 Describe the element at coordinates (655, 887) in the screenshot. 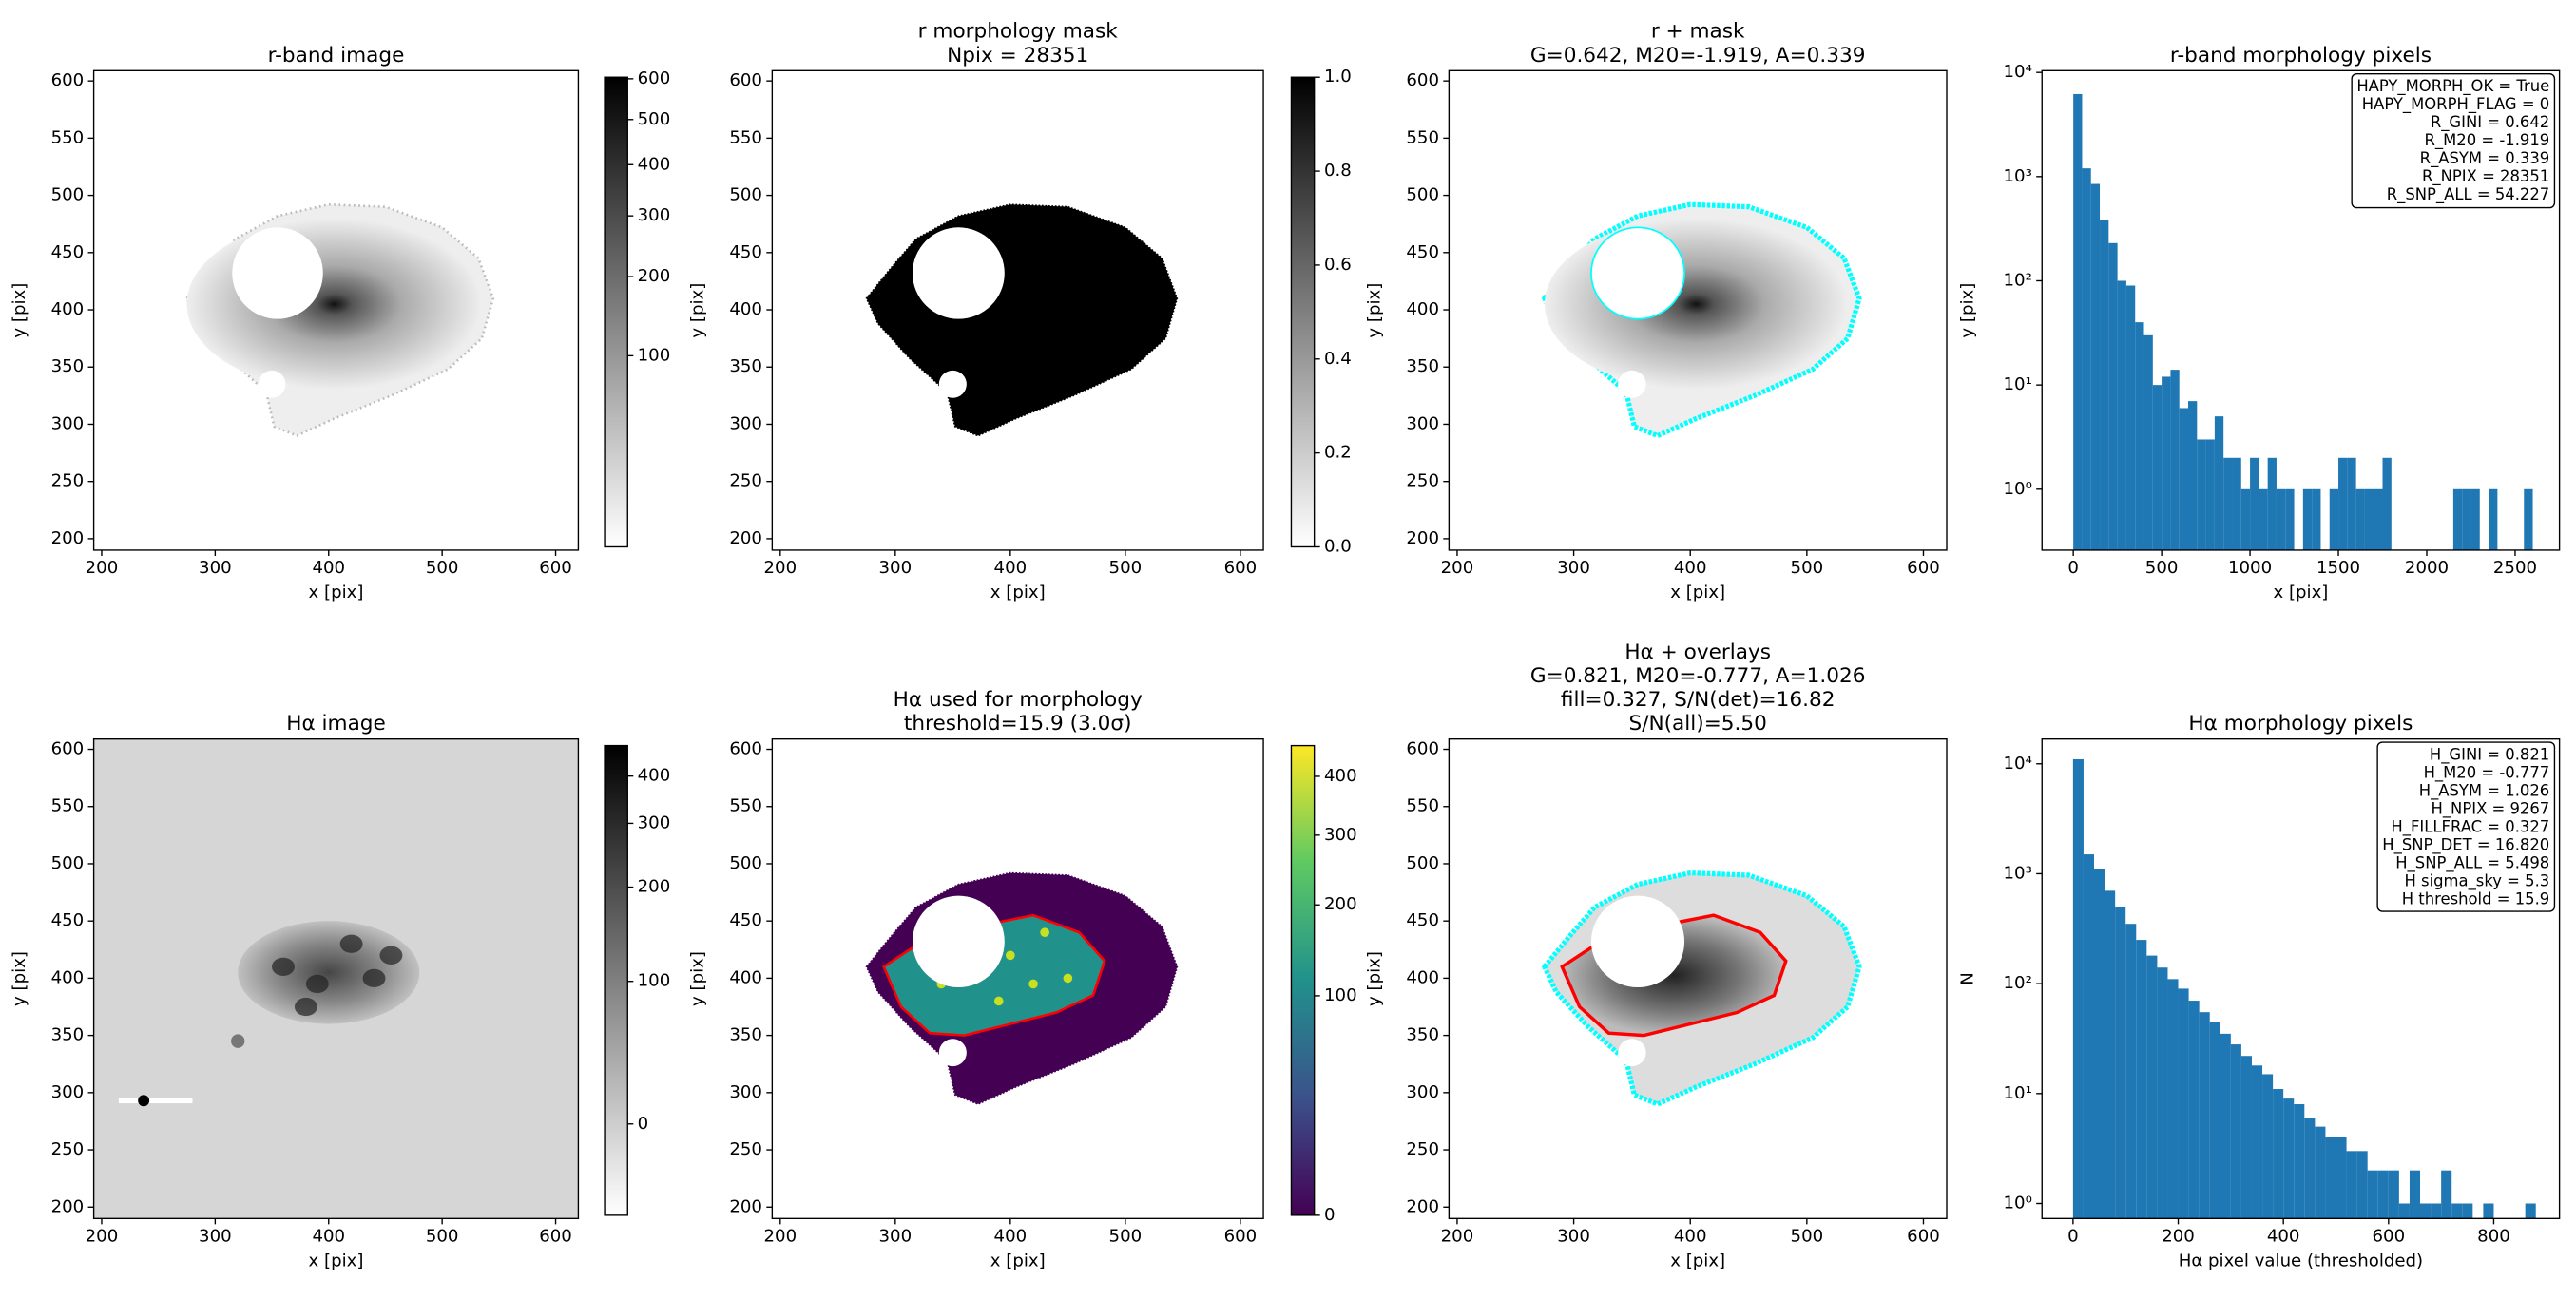

I see `colorbar-tick-label: 200` at that location.